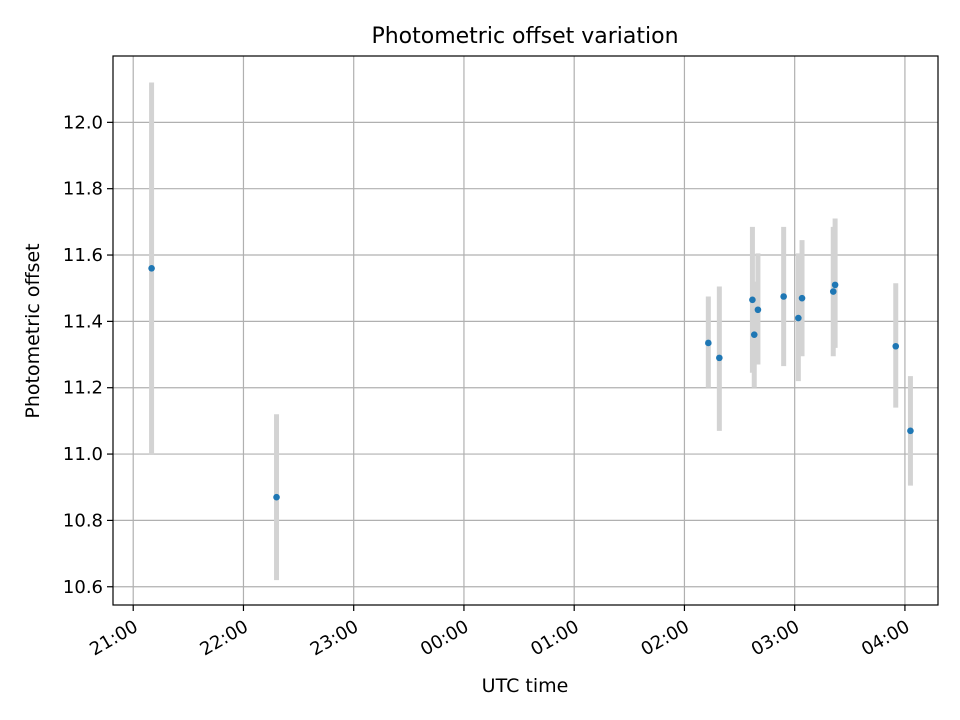 The image size is (960, 720). I want to click on y-tick-label: 11.8, so click(83, 189).